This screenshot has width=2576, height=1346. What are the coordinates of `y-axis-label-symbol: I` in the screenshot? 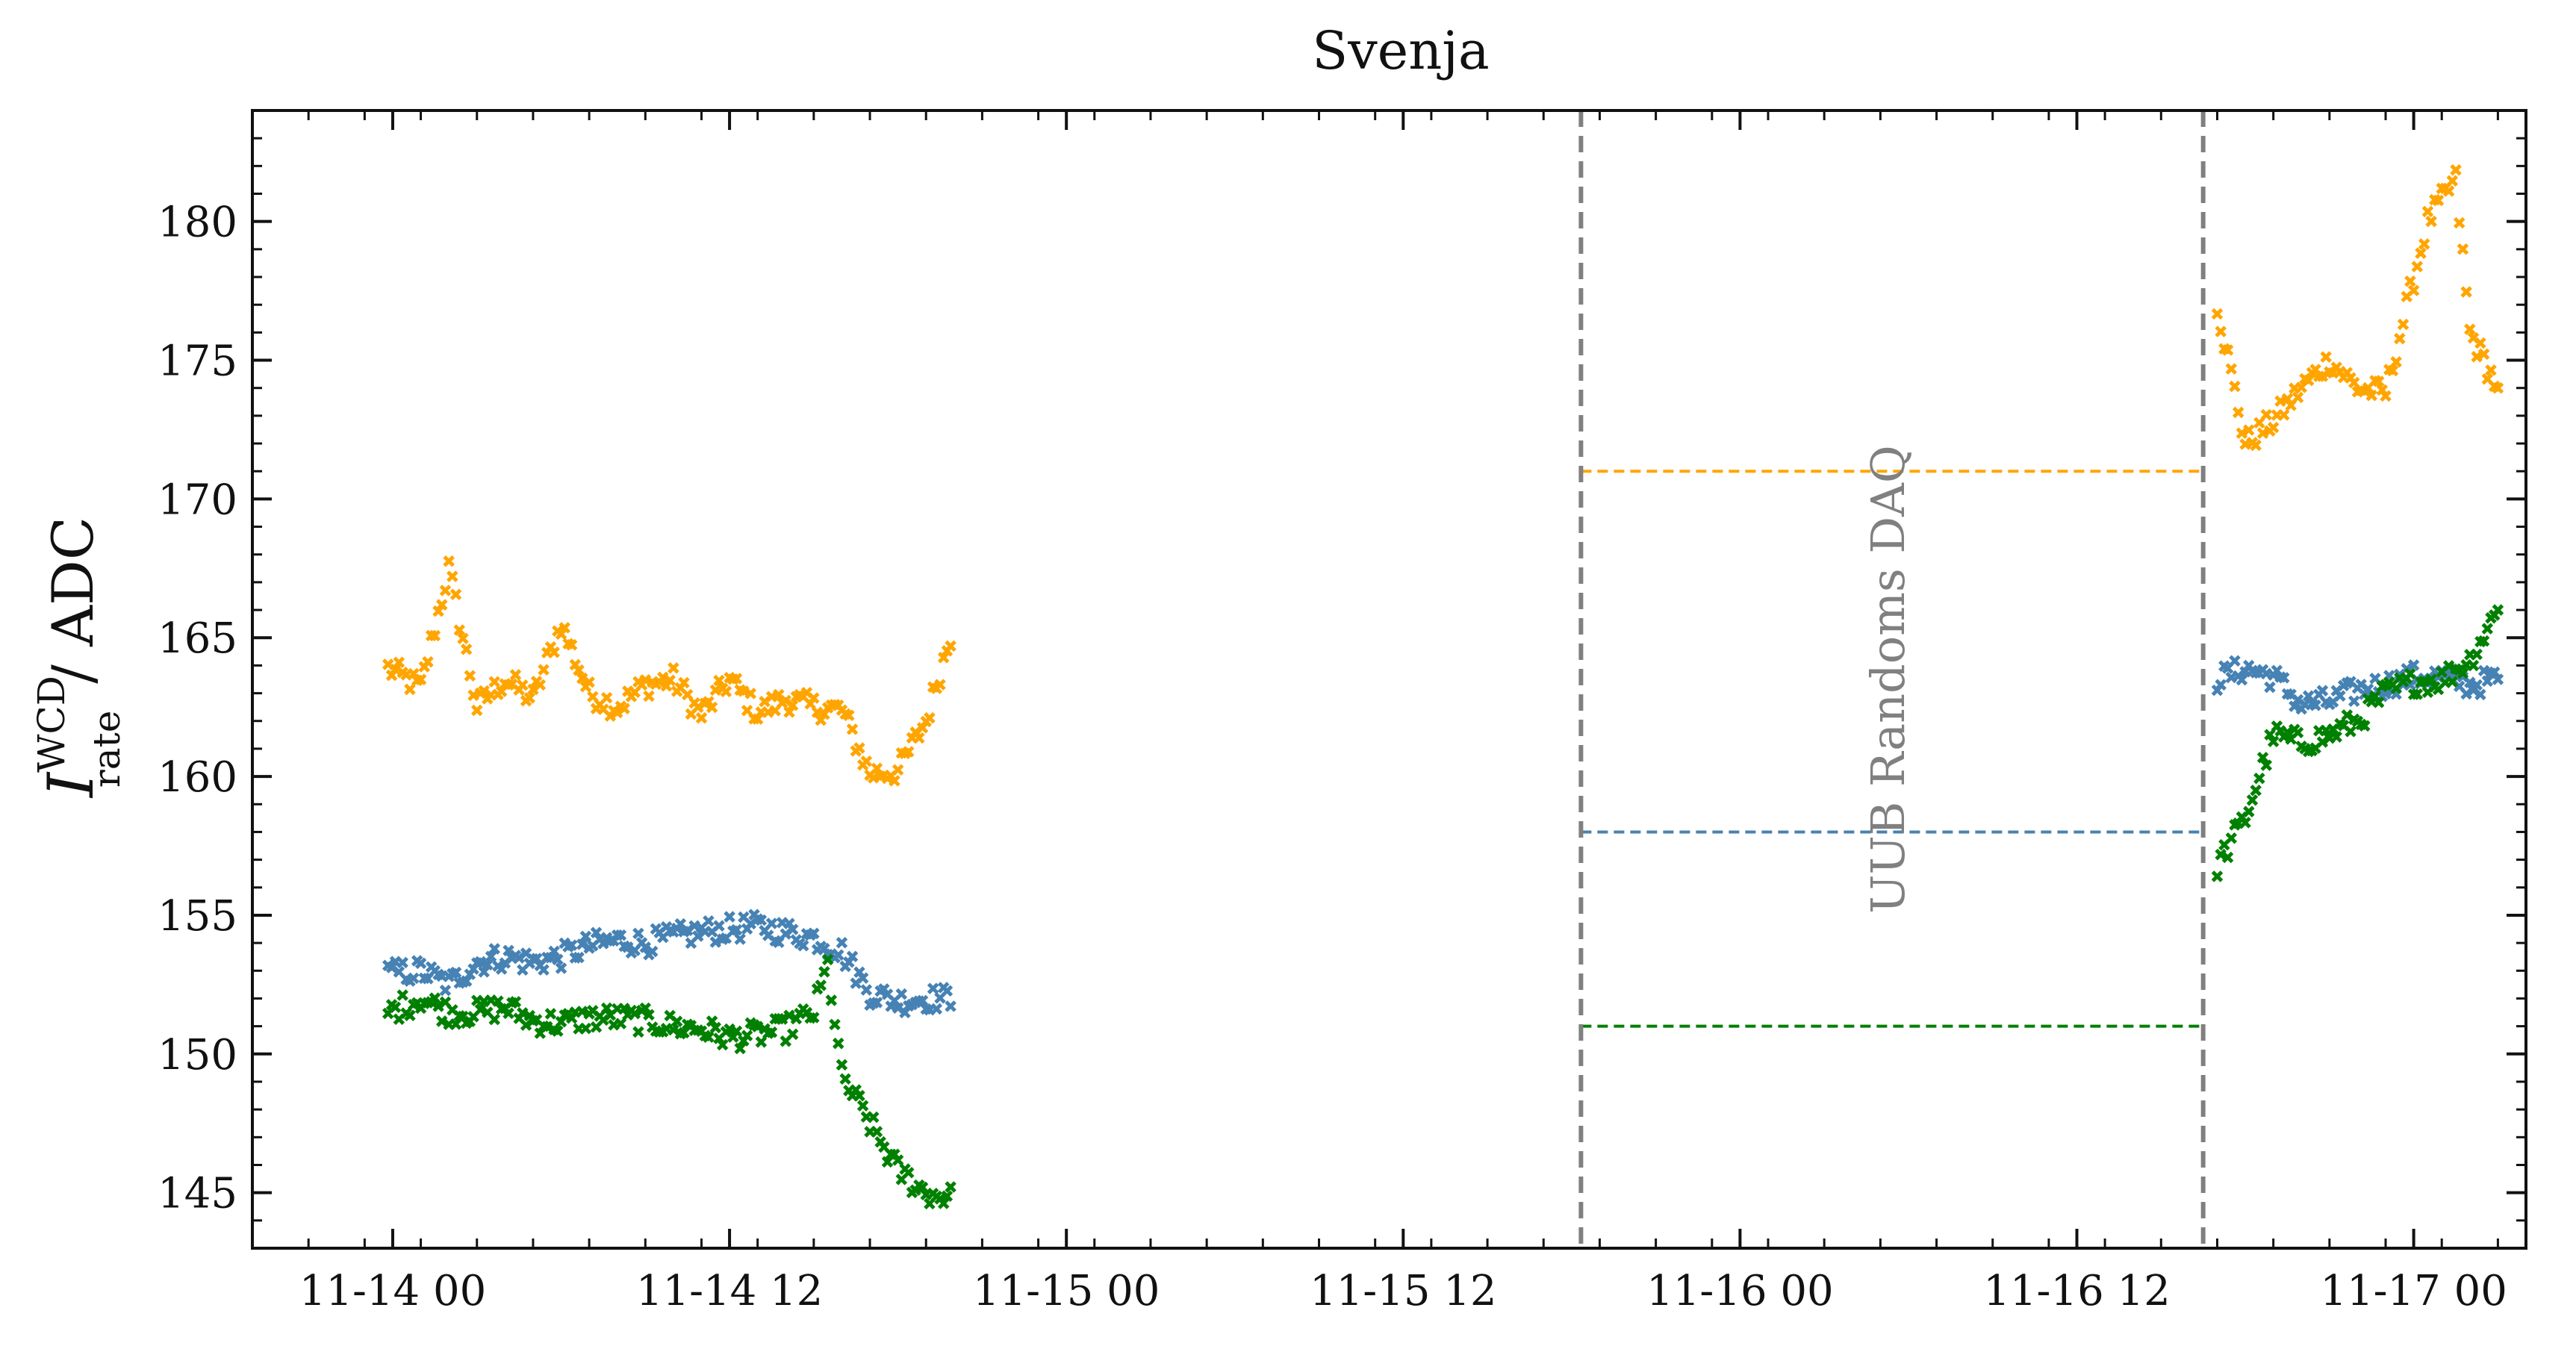 It's located at (71, 785).